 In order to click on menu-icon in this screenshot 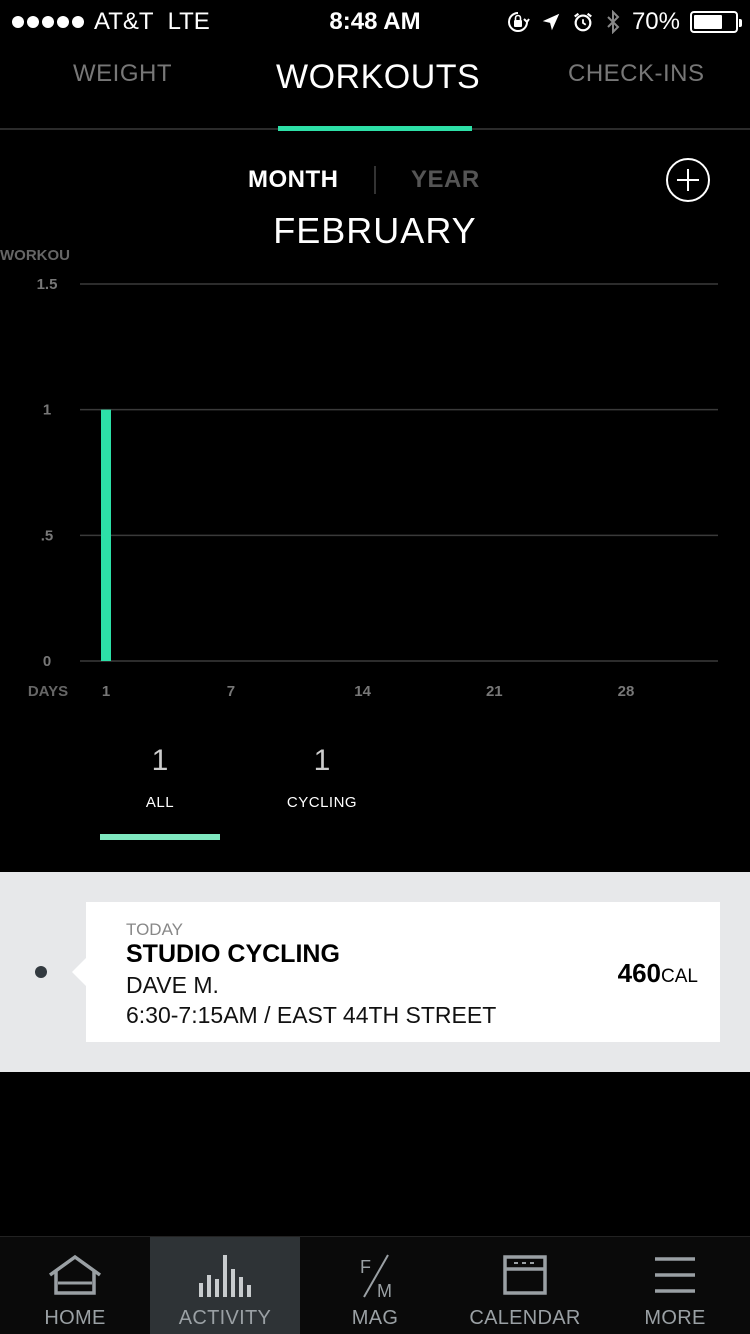, I will do `click(675, 1275)`.